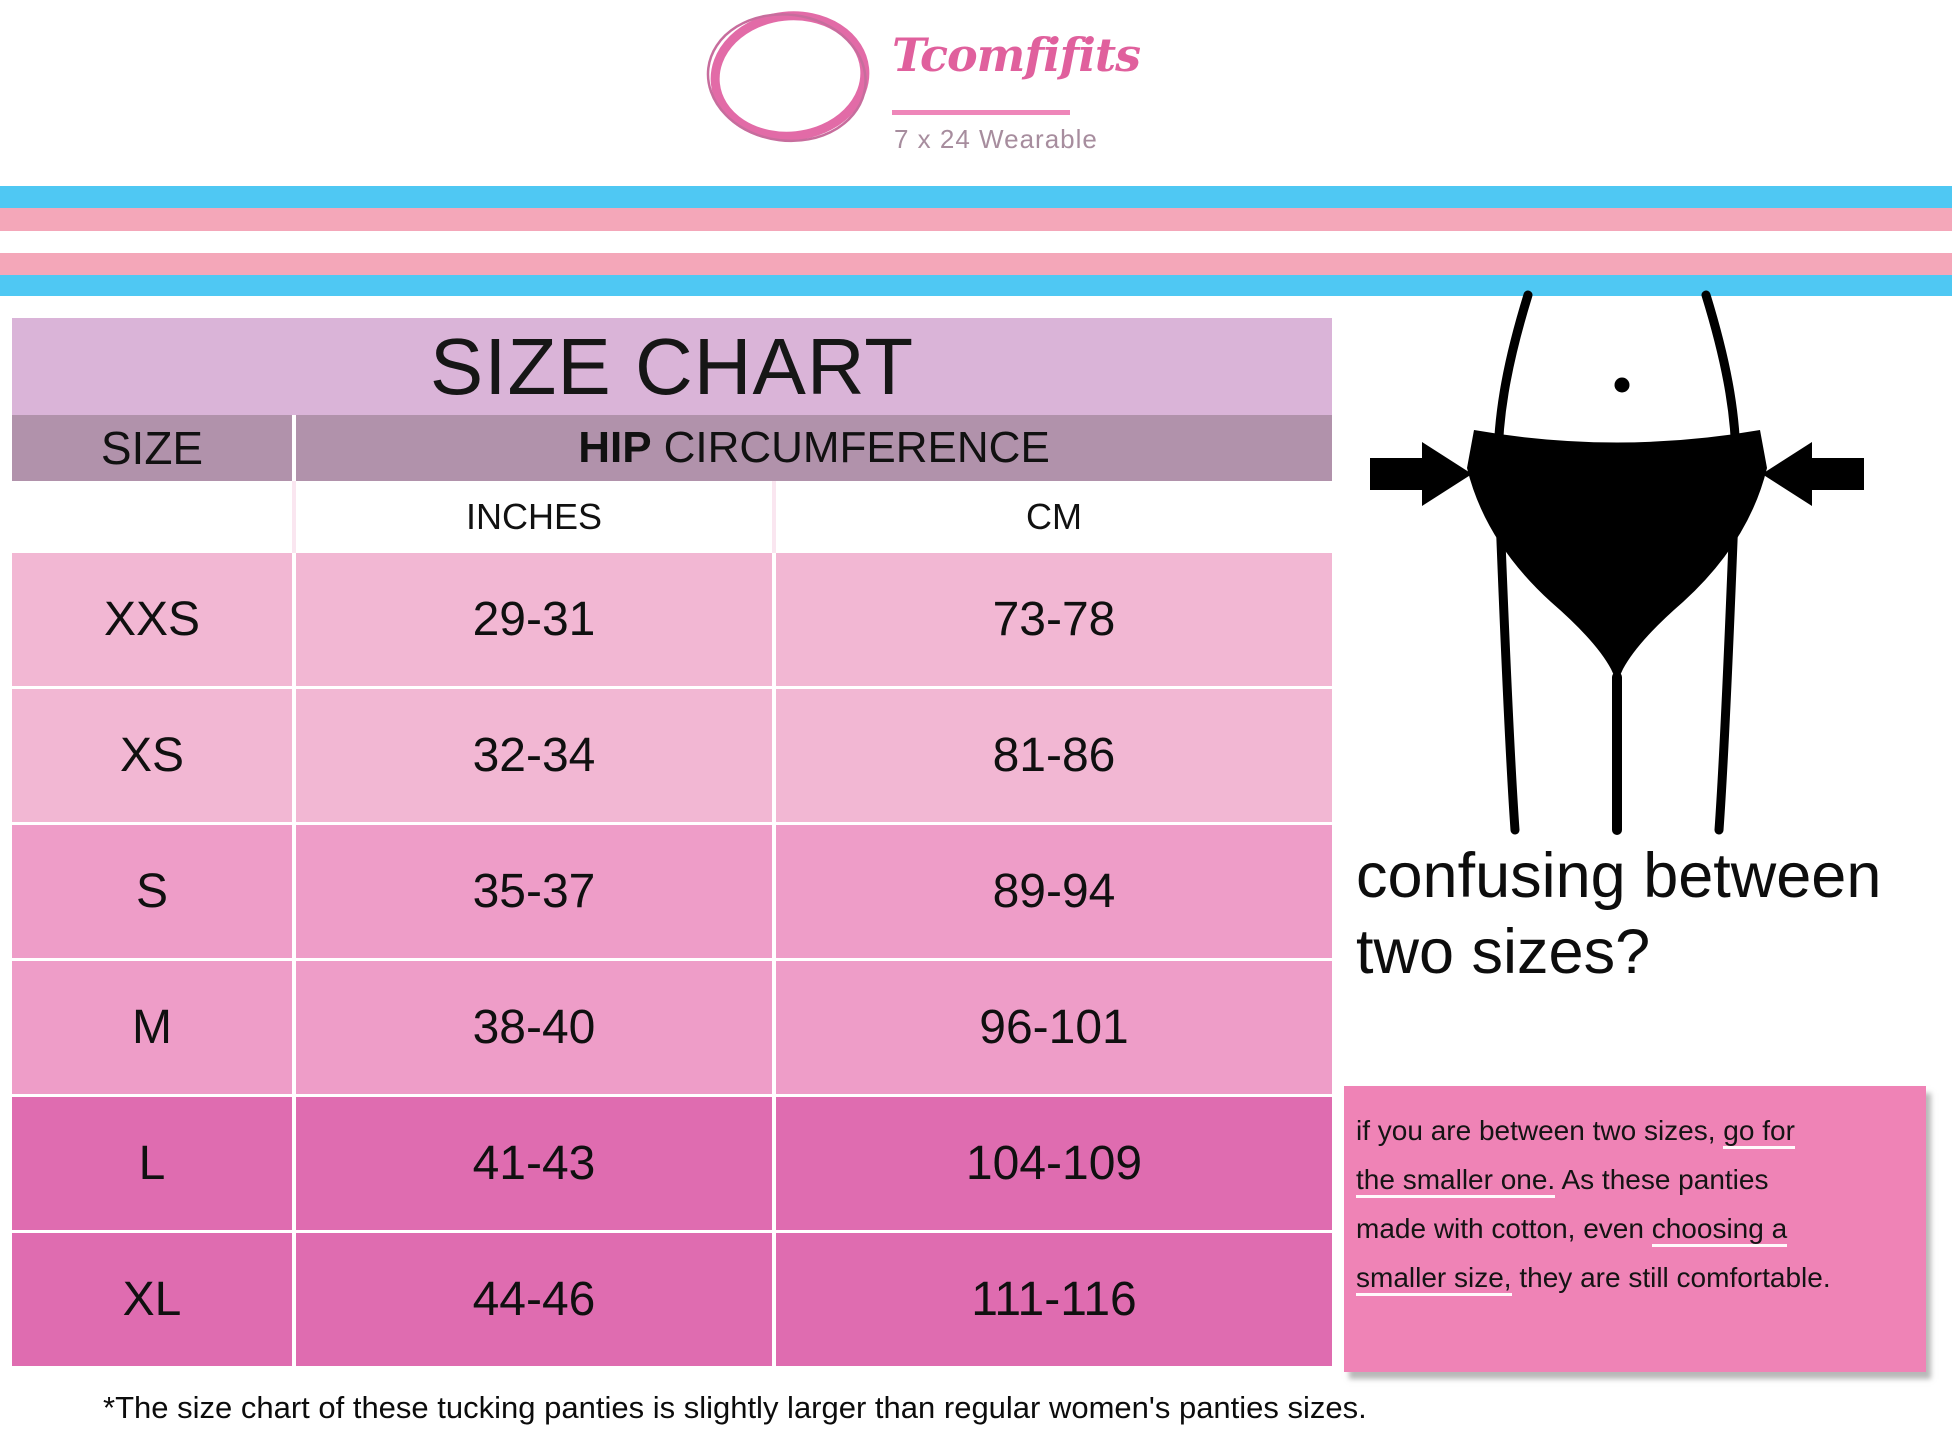  What do you see at coordinates (1540, 1130) in the screenshot?
I see `fit-tip-plain-text: if you are between two sizes,` at bounding box center [1540, 1130].